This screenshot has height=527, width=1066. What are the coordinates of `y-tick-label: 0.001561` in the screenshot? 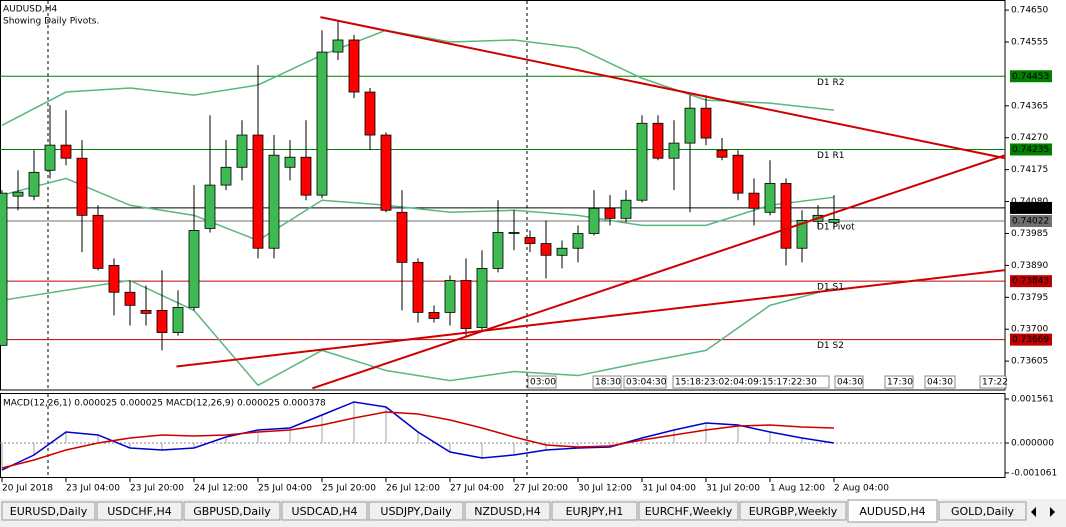 It's located at (1032, 399).